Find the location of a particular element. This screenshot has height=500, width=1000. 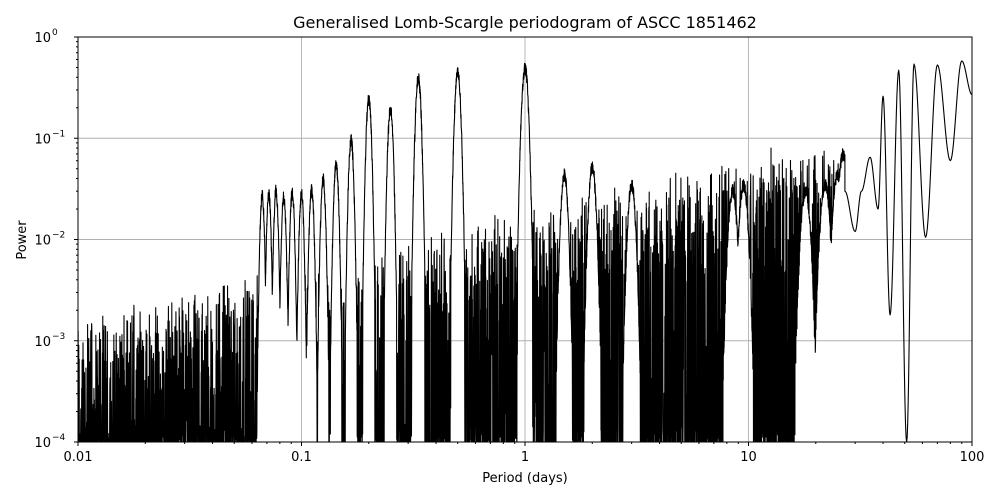

x-tick-labels: 0.01 0.1 1 10 100 is located at coordinates (524, 457).